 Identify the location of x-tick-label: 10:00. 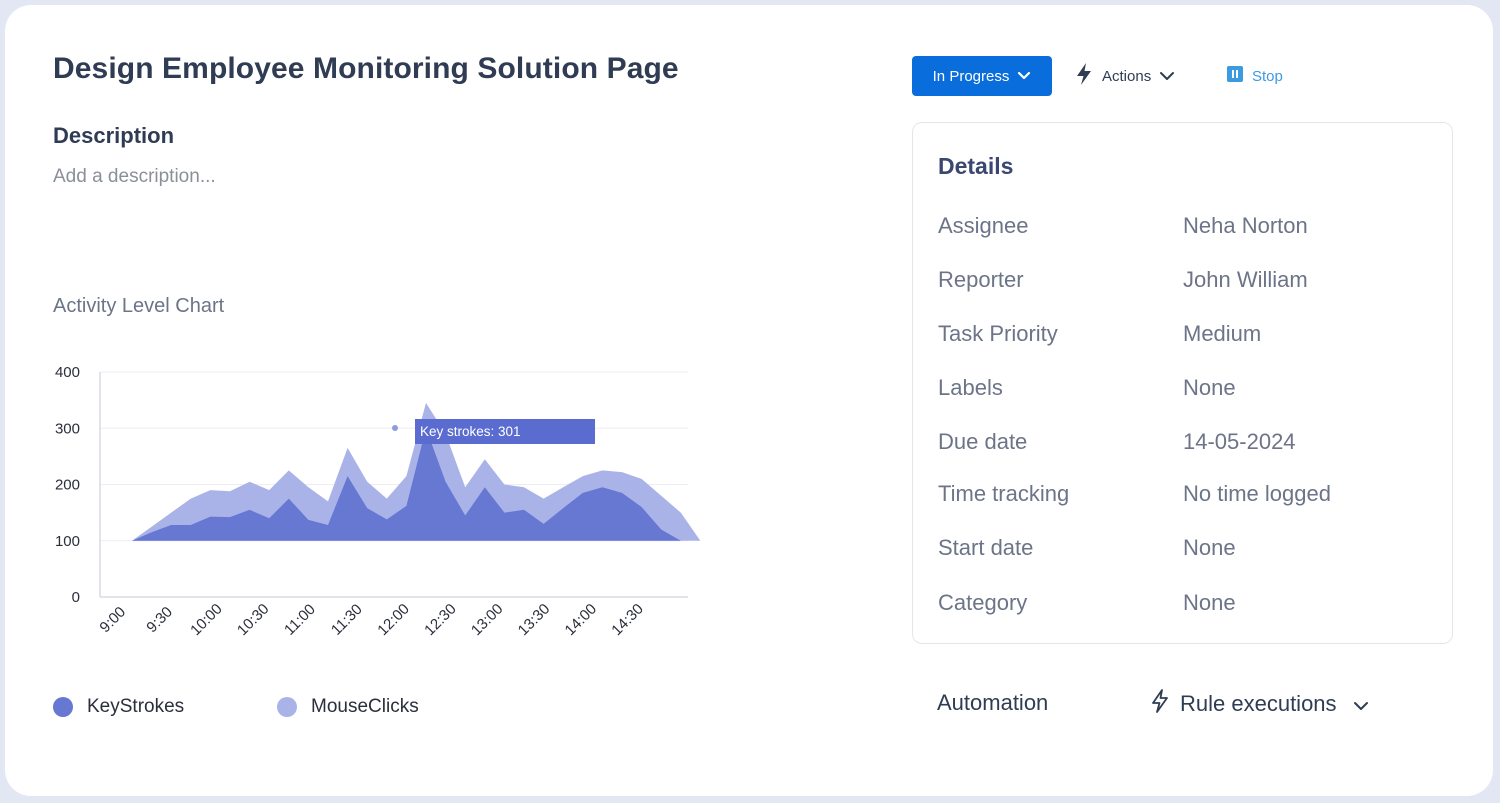
(206, 620).